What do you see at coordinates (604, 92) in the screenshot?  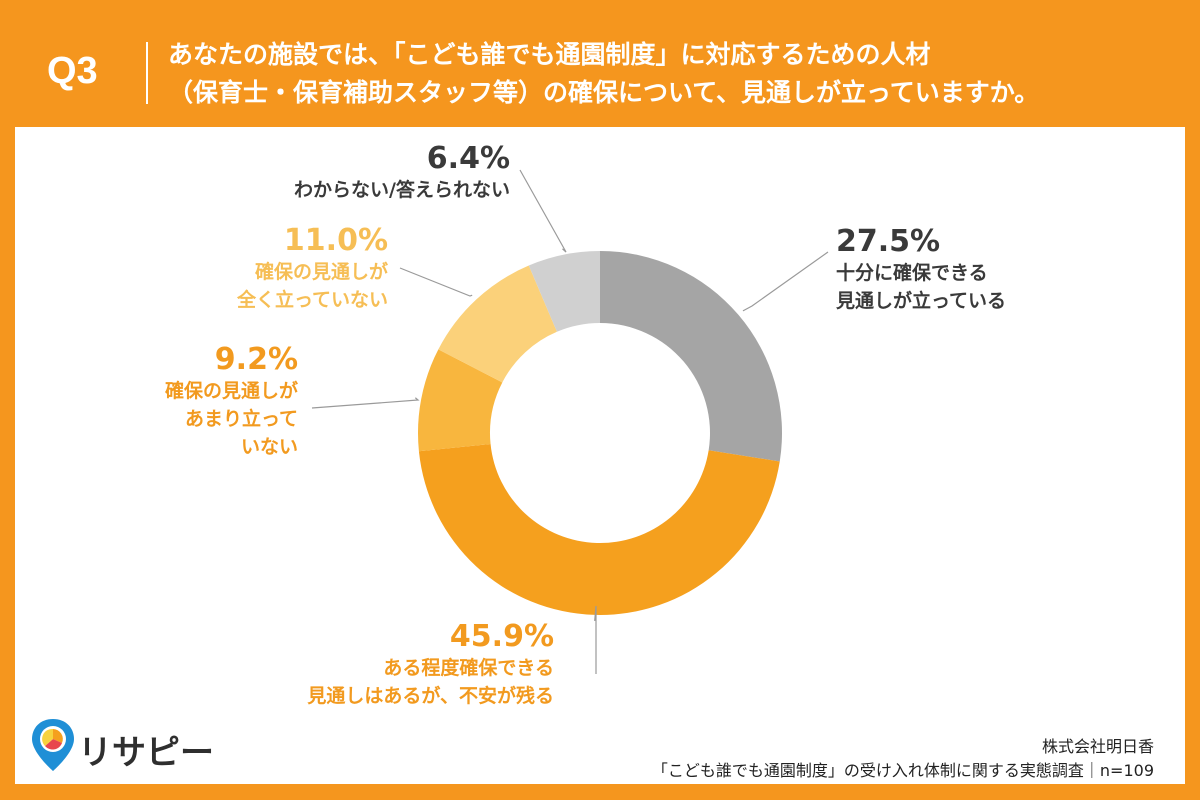 I see `question-line-2: （保育士・保育補助スタッフ等）の確保について、見通しが立っていますか。` at bounding box center [604, 92].